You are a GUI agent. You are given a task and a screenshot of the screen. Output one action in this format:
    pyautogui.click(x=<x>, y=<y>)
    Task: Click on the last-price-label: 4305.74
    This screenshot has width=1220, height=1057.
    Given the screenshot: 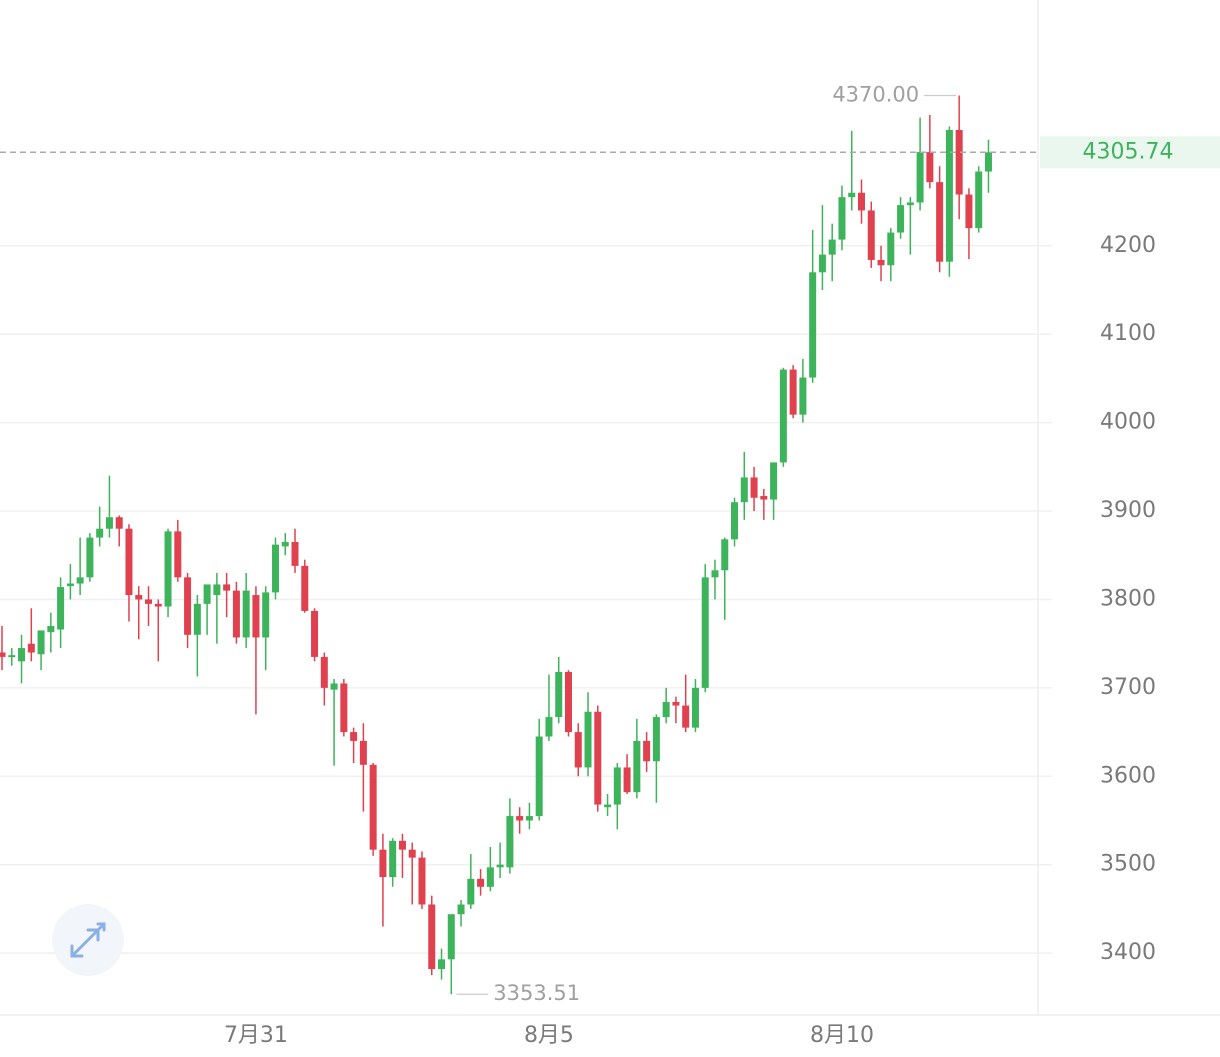 What is the action you would take?
    pyautogui.click(x=1128, y=151)
    